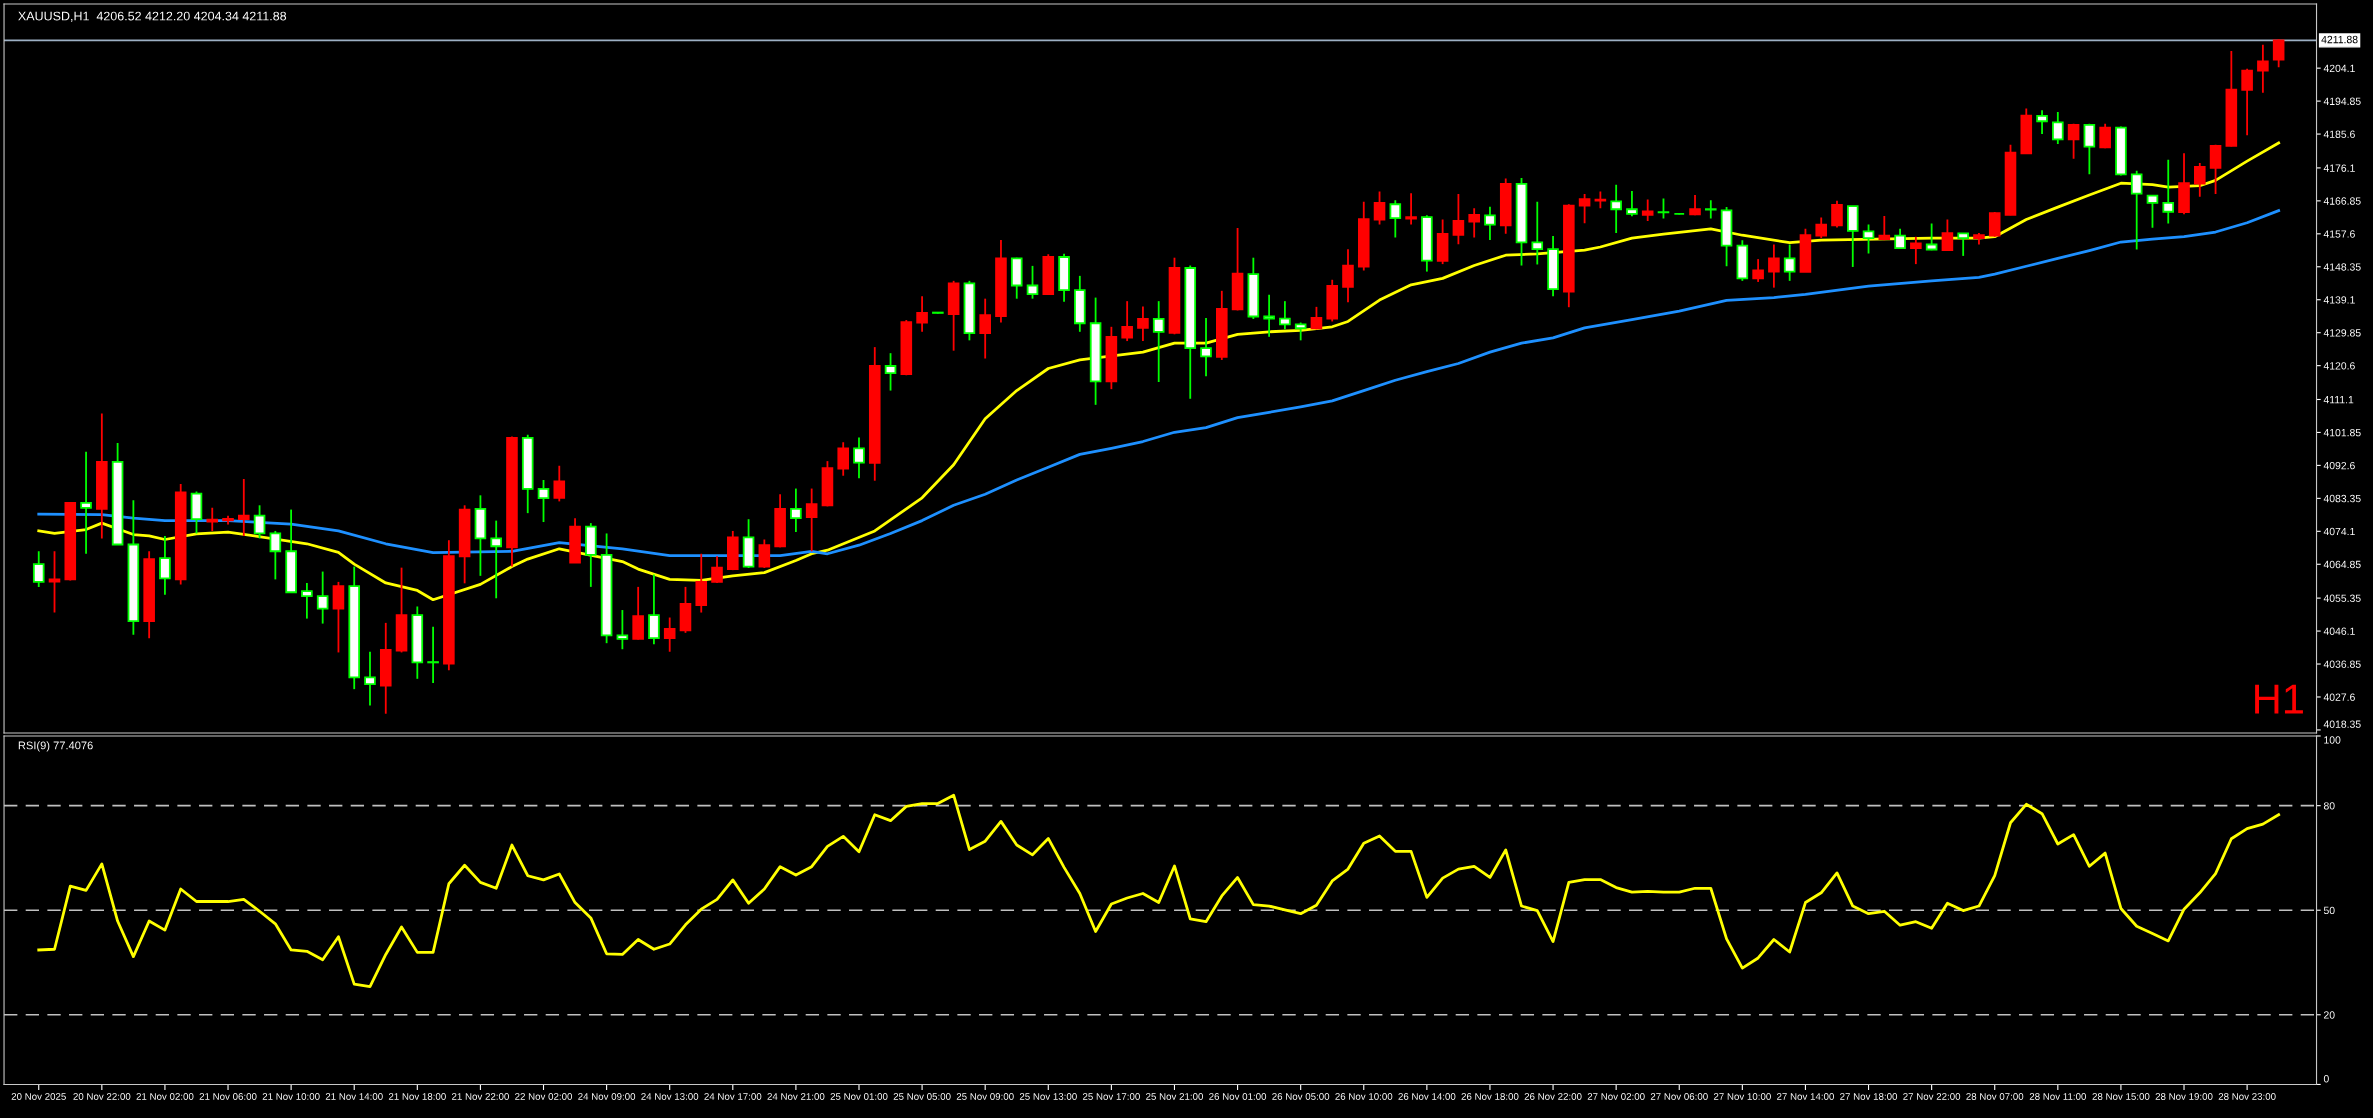  I want to click on x-tick-label: 27 Nov 06:00, so click(1679, 1096).